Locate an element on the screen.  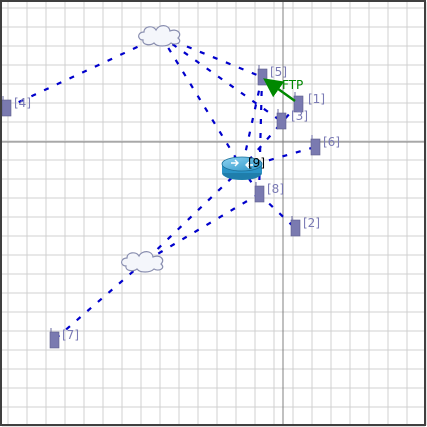
node-label: [8] is located at coordinates (275, 189).